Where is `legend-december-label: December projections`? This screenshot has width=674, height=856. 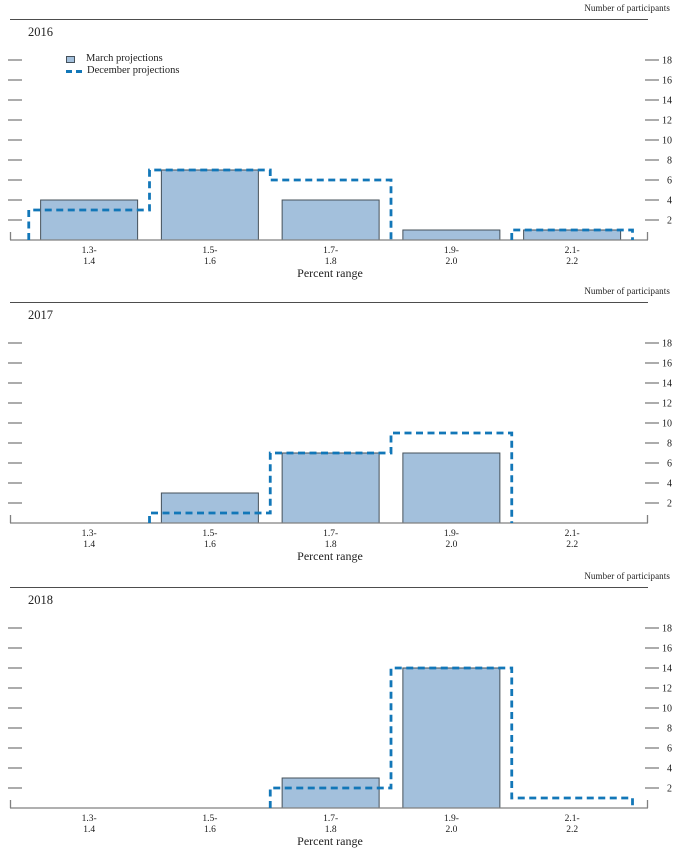
legend-december-label: December projections is located at coordinates (133, 70).